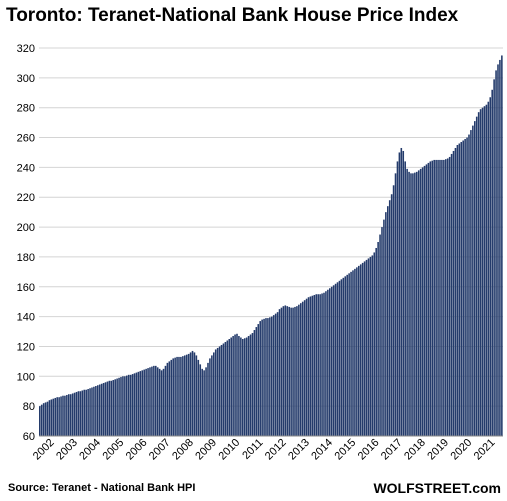 The height and width of the screenshot is (501, 507). Describe the element at coordinates (26, 168) in the screenshot. I see `y-tick-label: 240` at that location.